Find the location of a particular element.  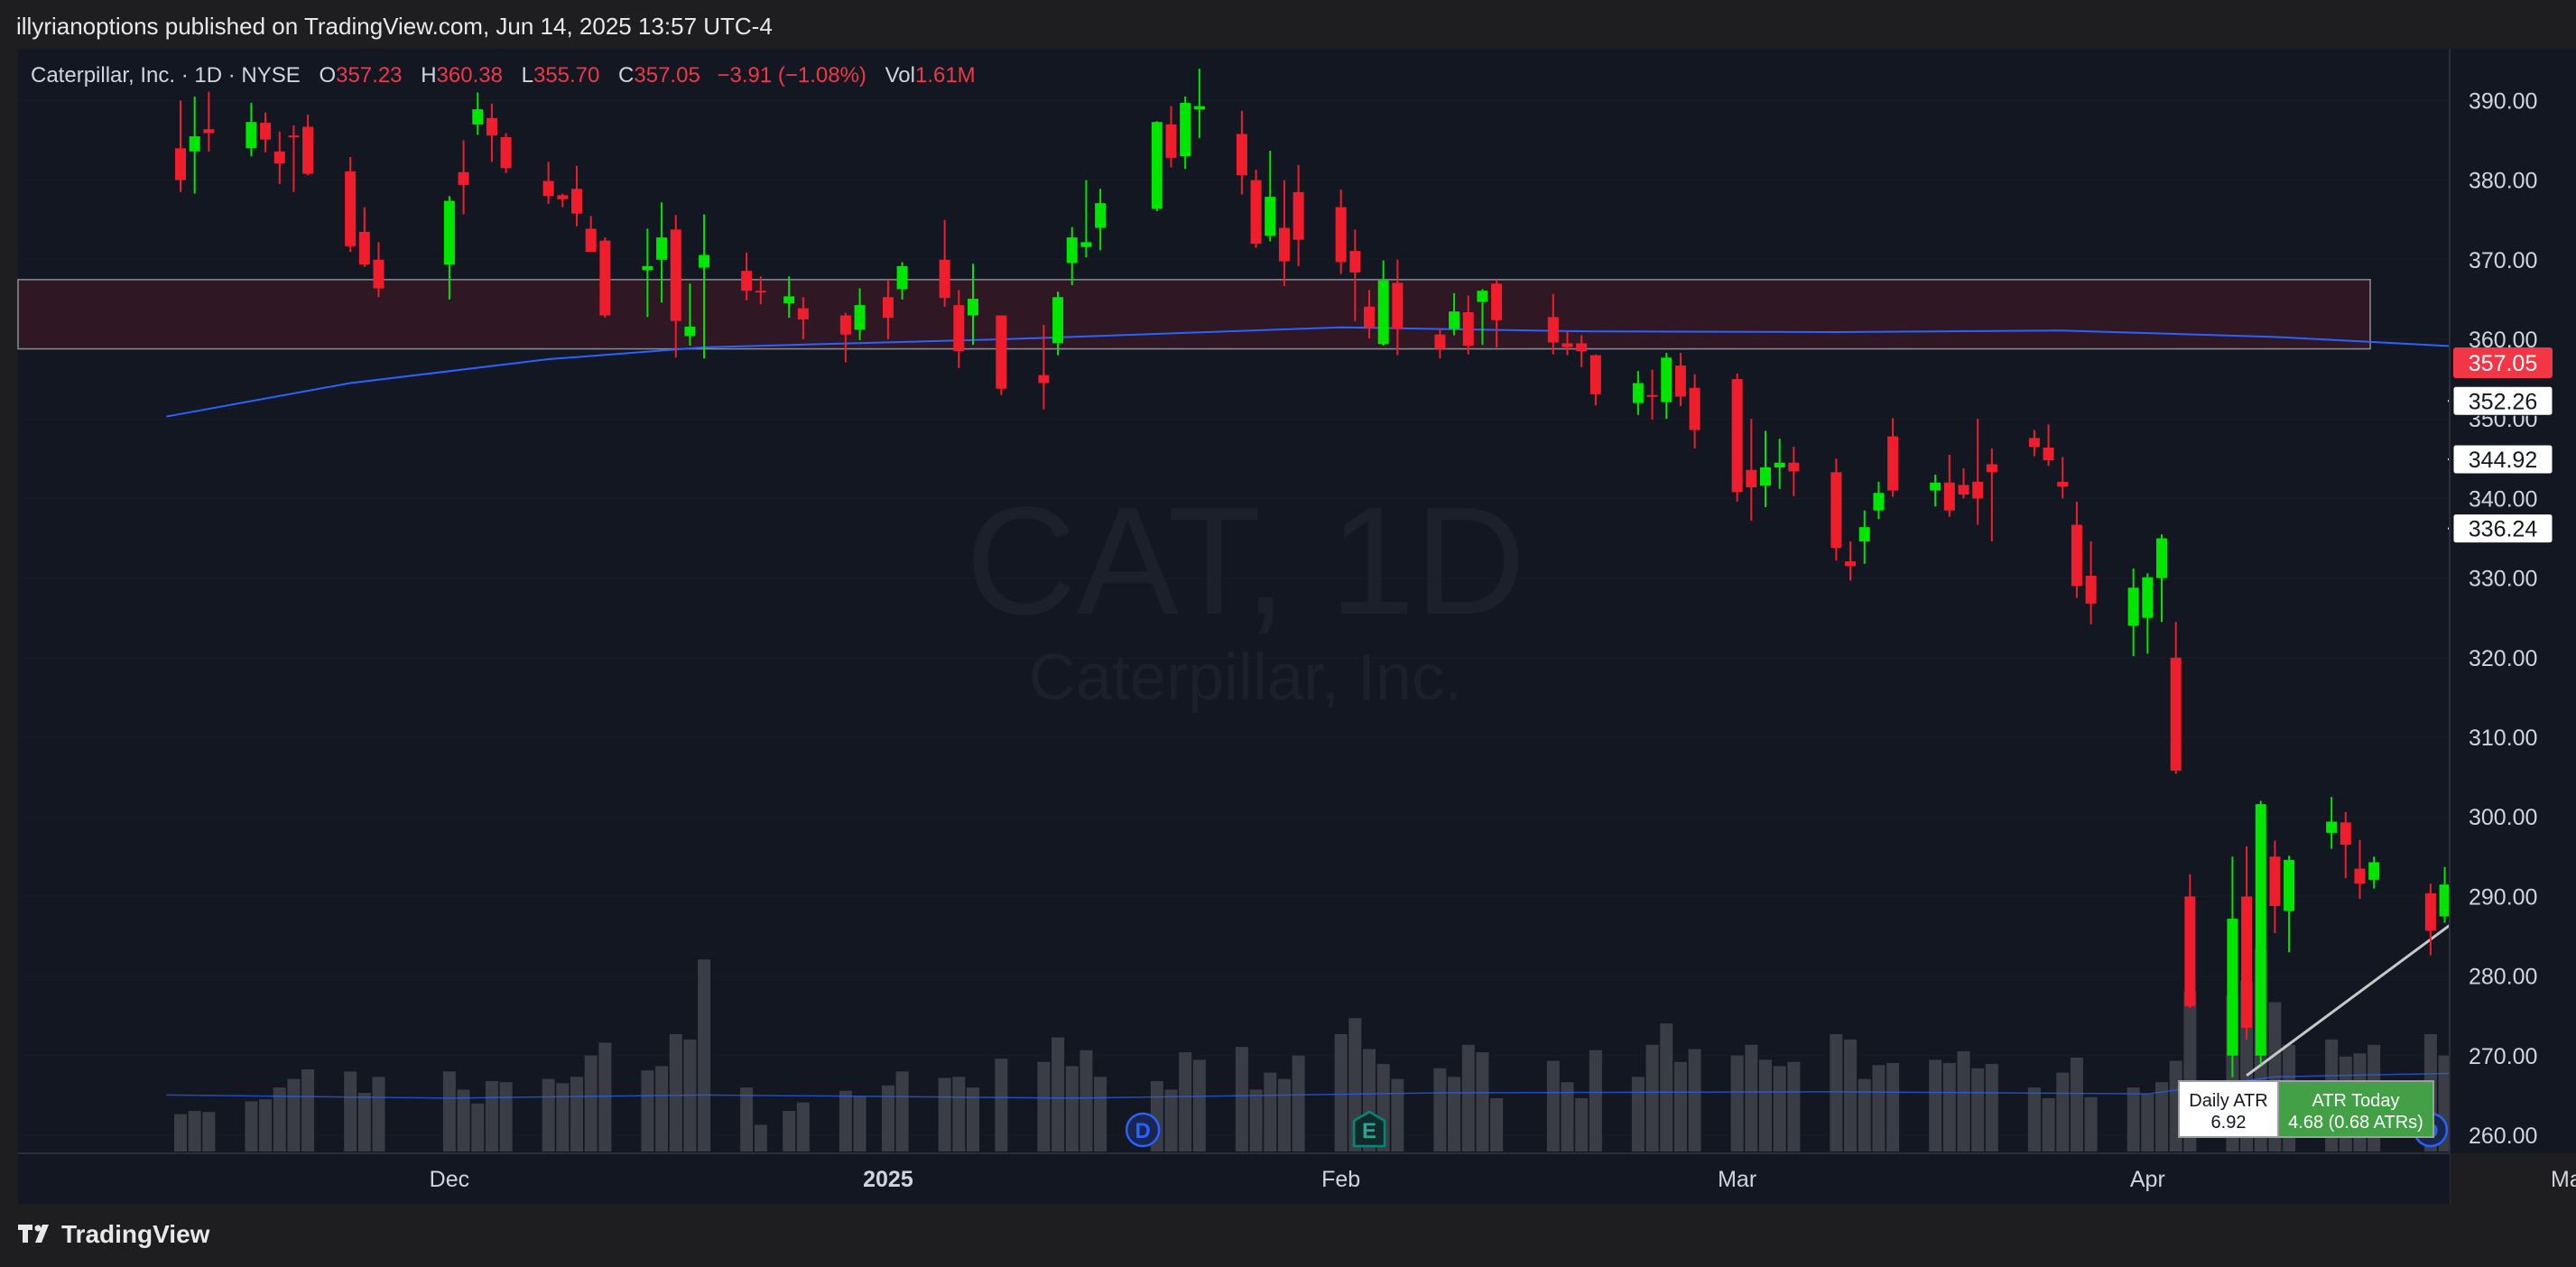

legend-change: −3.91 (−1.08%) is located at coordinates (791, 75).